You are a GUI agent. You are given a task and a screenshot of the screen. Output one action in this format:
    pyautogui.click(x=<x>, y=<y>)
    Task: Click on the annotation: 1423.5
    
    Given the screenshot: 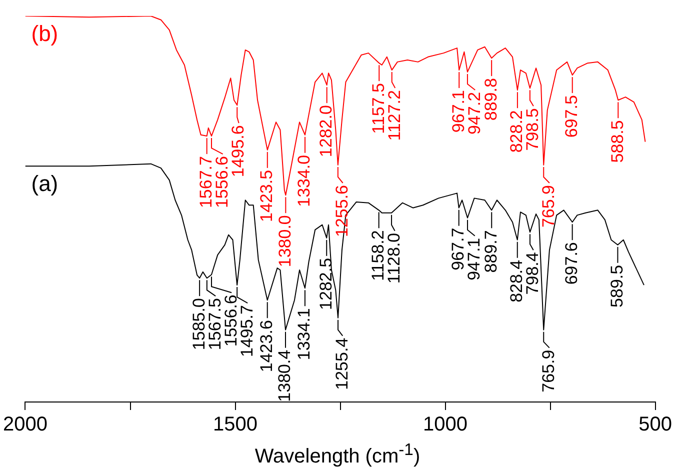 What is the action you would take?
    pyautogui.click(x=266, y=196)
    